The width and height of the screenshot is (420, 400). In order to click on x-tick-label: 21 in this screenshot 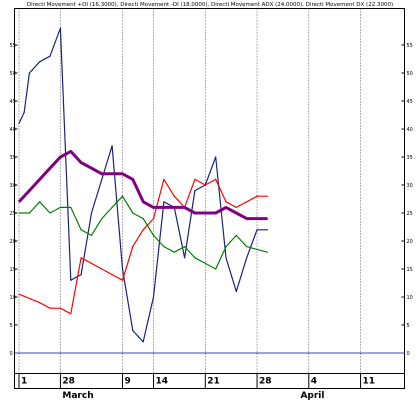, I will do `click(213, 382)`.